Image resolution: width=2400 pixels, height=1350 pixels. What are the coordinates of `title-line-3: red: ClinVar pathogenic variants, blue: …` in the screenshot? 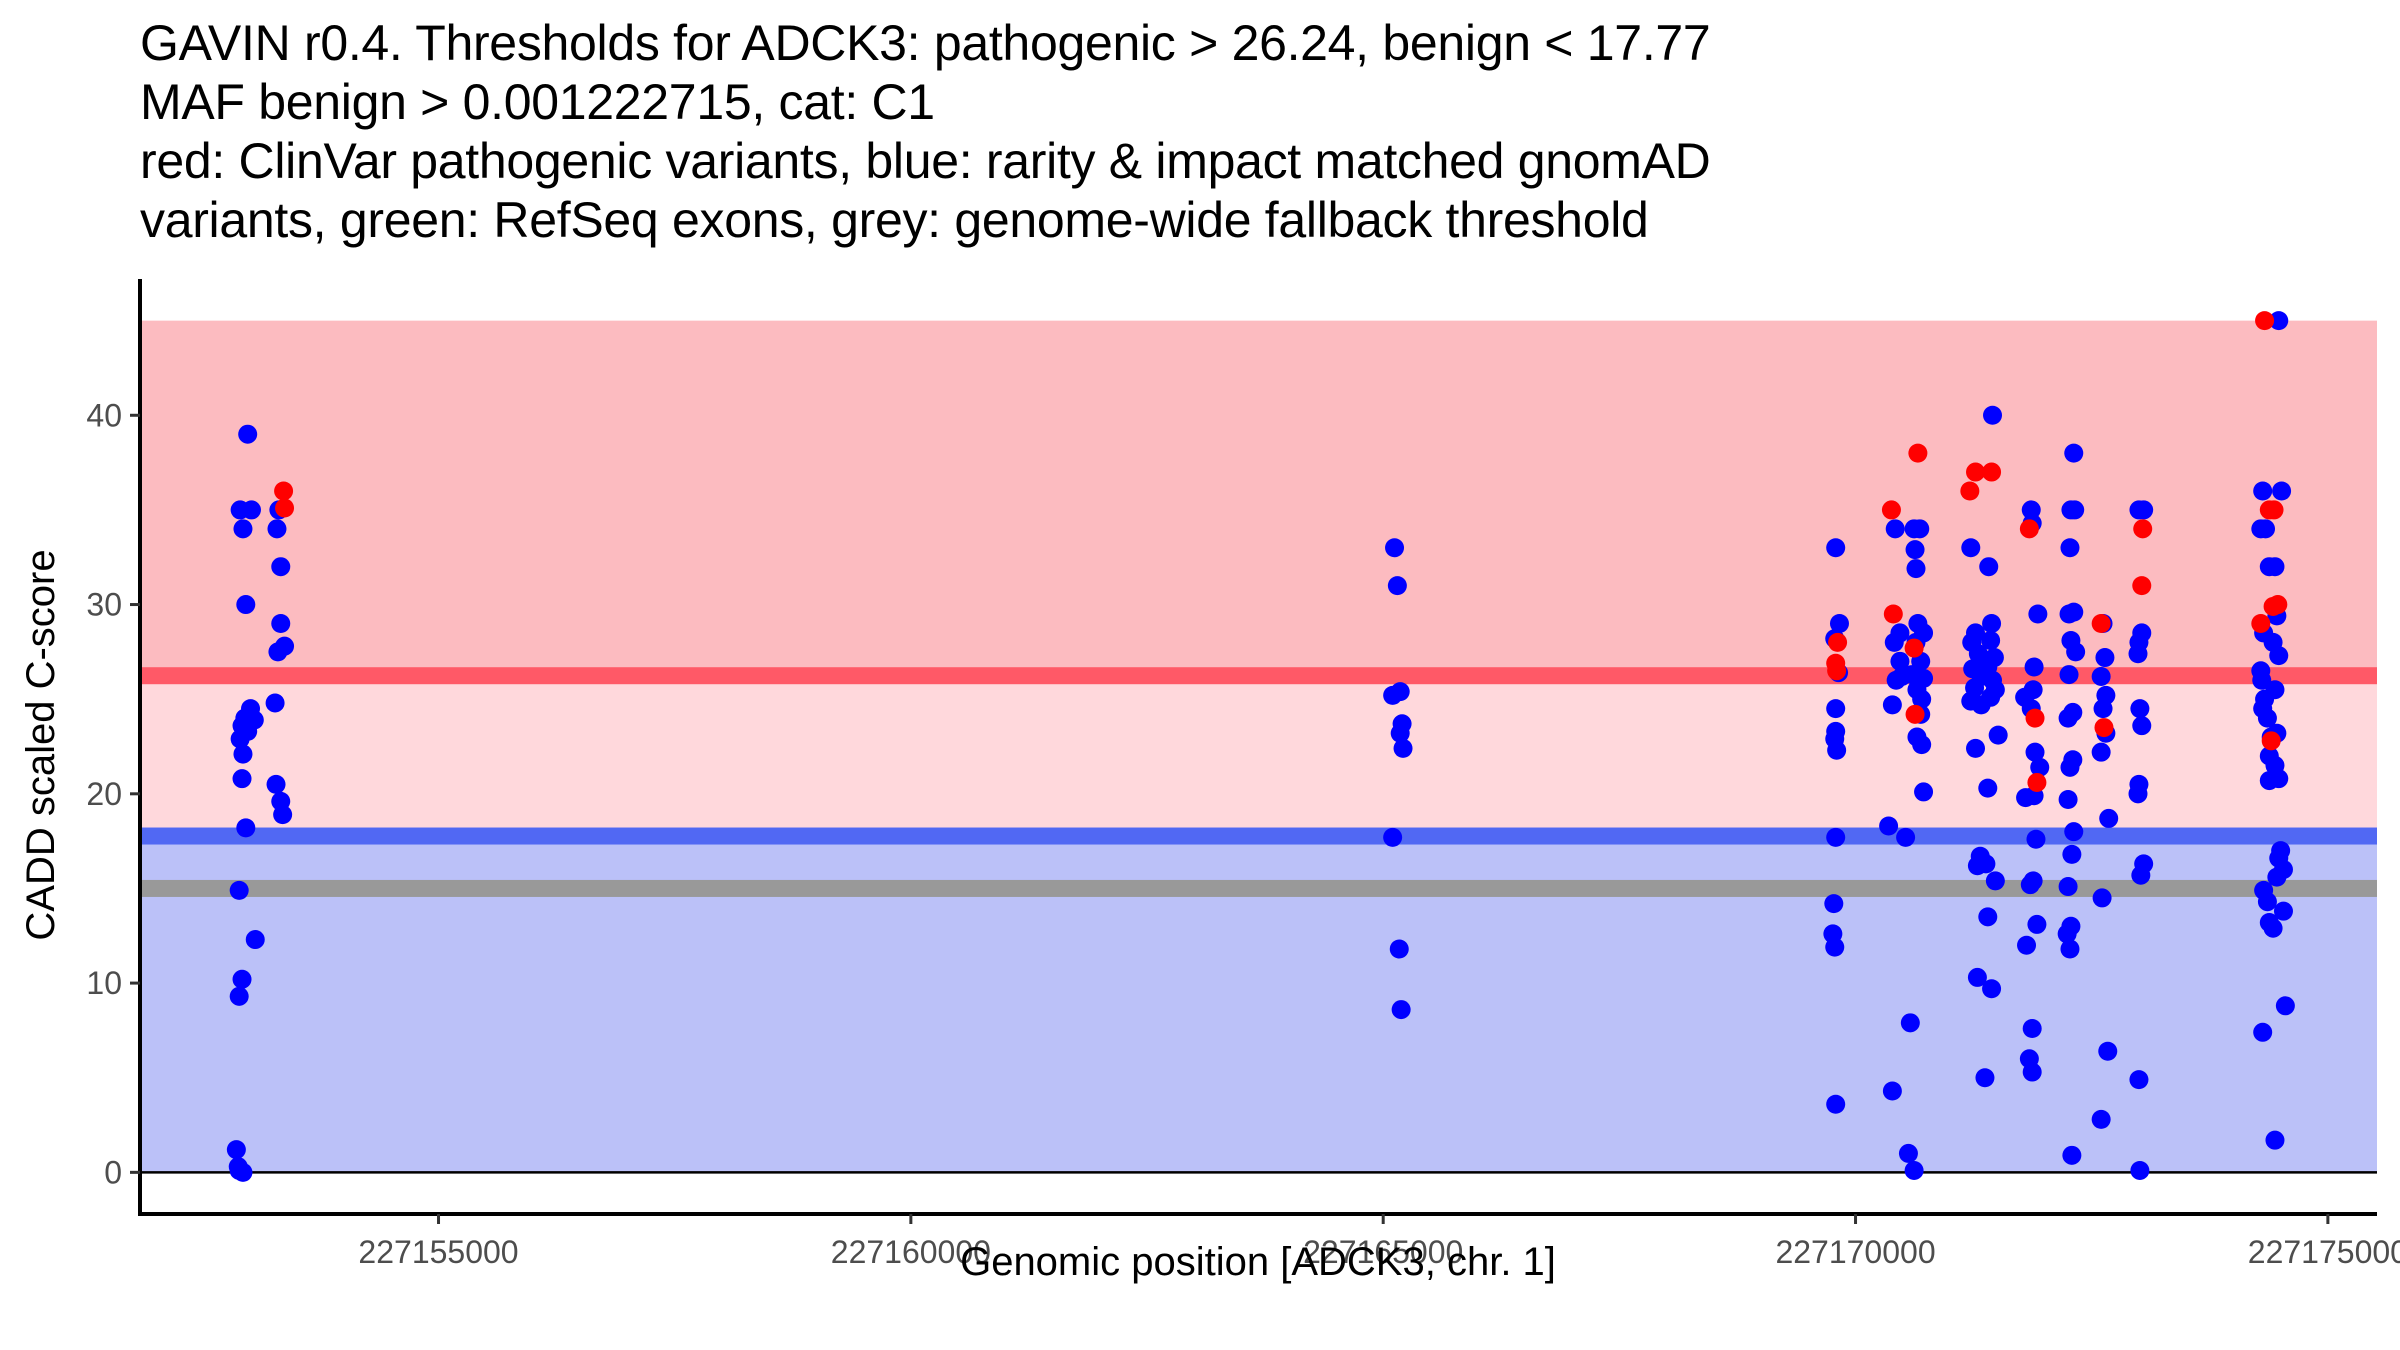 It's located at (925, 161).